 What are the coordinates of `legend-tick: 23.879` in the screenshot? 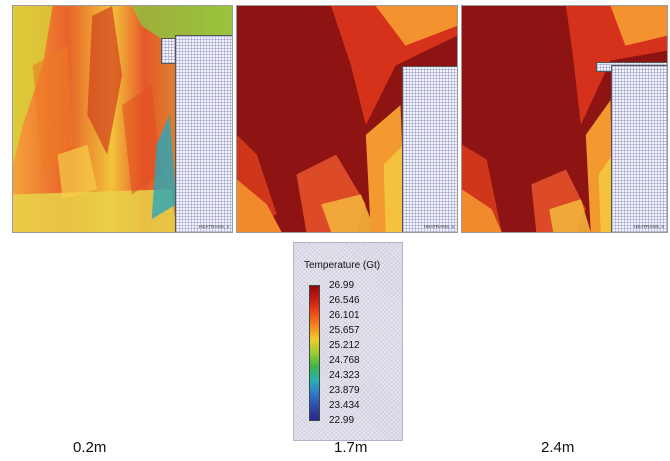 It's located at (344, 390).